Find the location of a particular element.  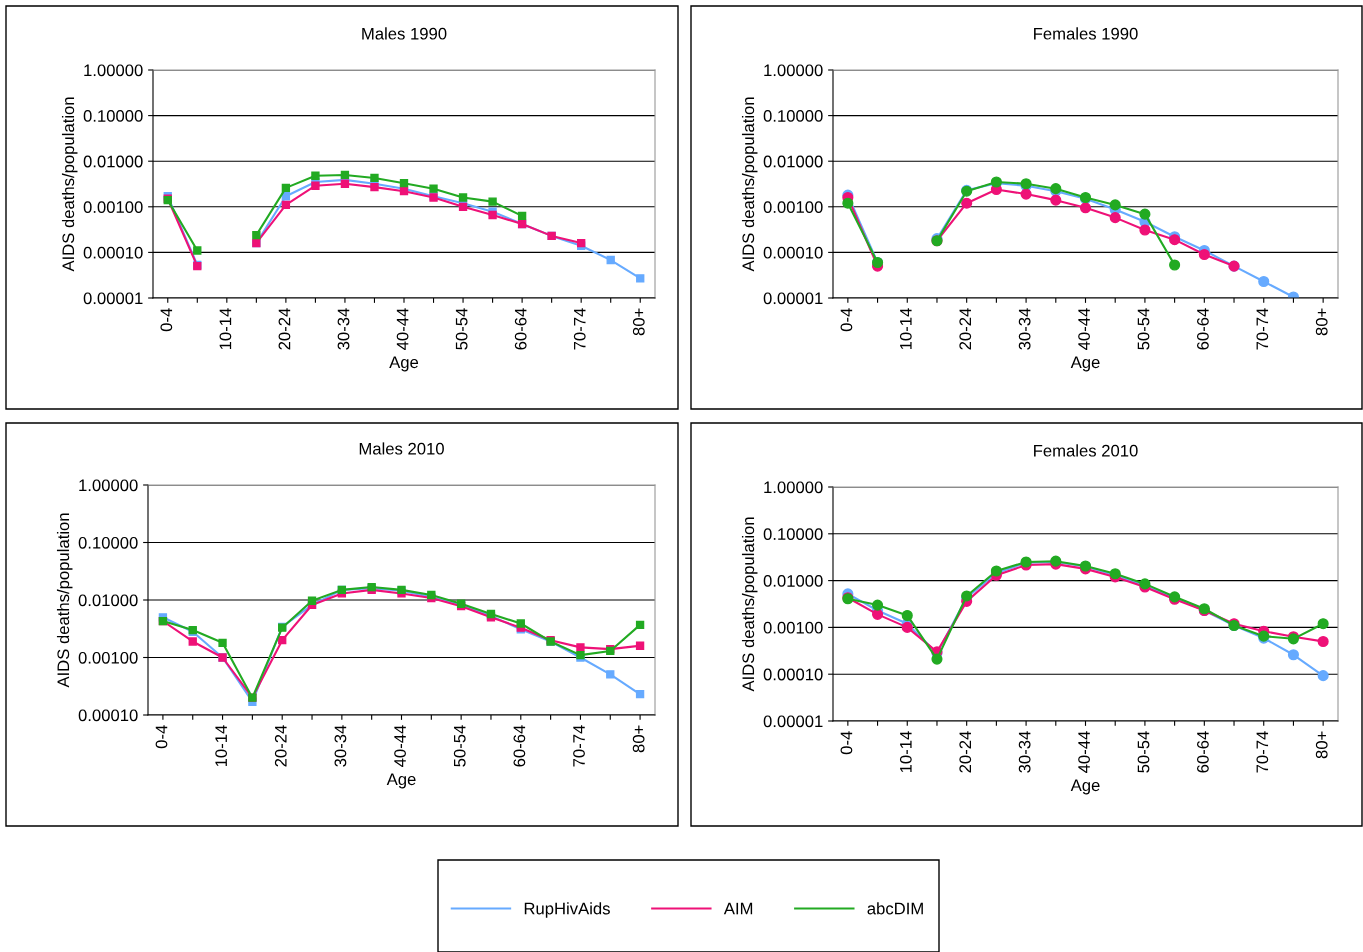

chart-title: Females 1990 is located at coordinates (1086, 33).